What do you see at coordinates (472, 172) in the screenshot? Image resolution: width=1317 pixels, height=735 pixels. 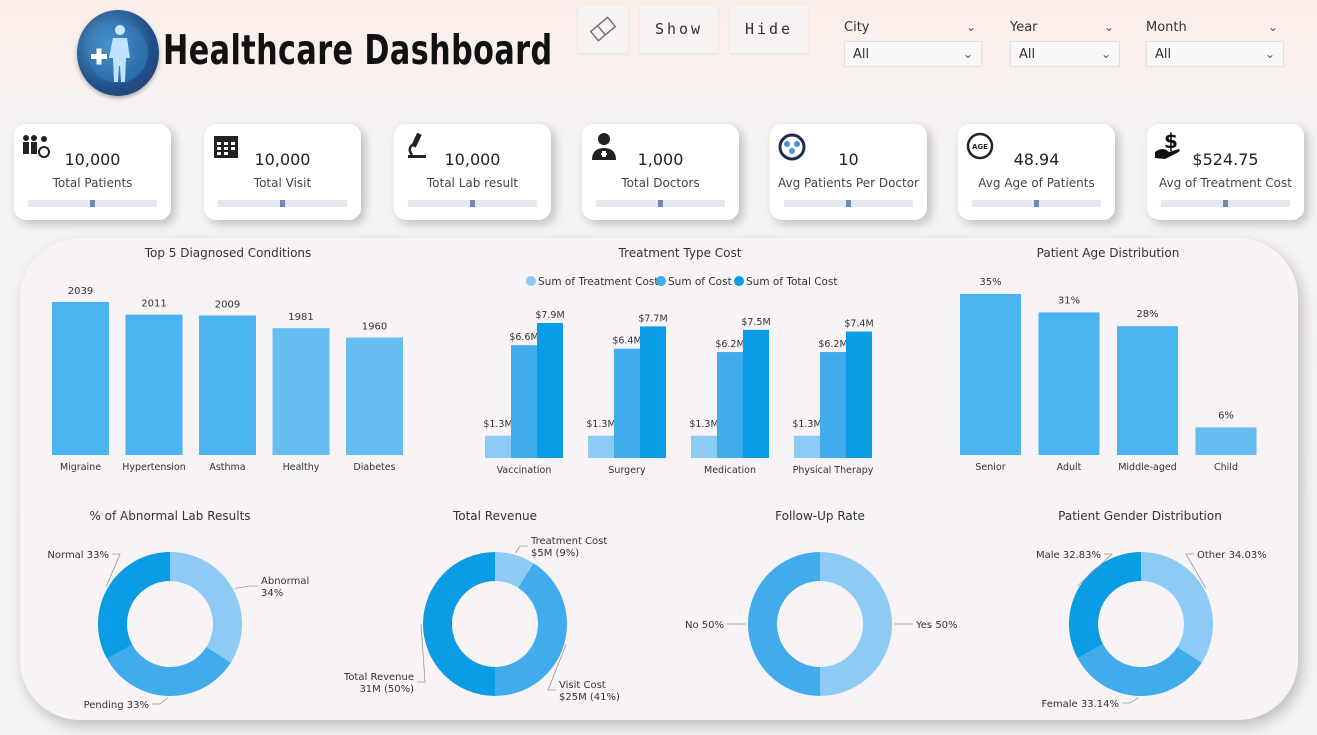 I see `kpi-card-total-lab-result: 10,000 Total Lab result` at bounding box center [472, 172].